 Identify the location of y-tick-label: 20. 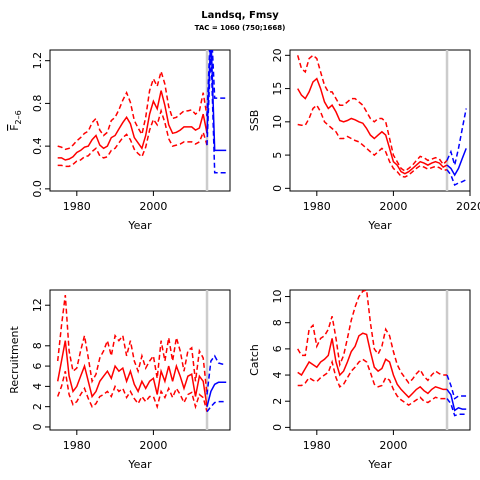
(277, 55).